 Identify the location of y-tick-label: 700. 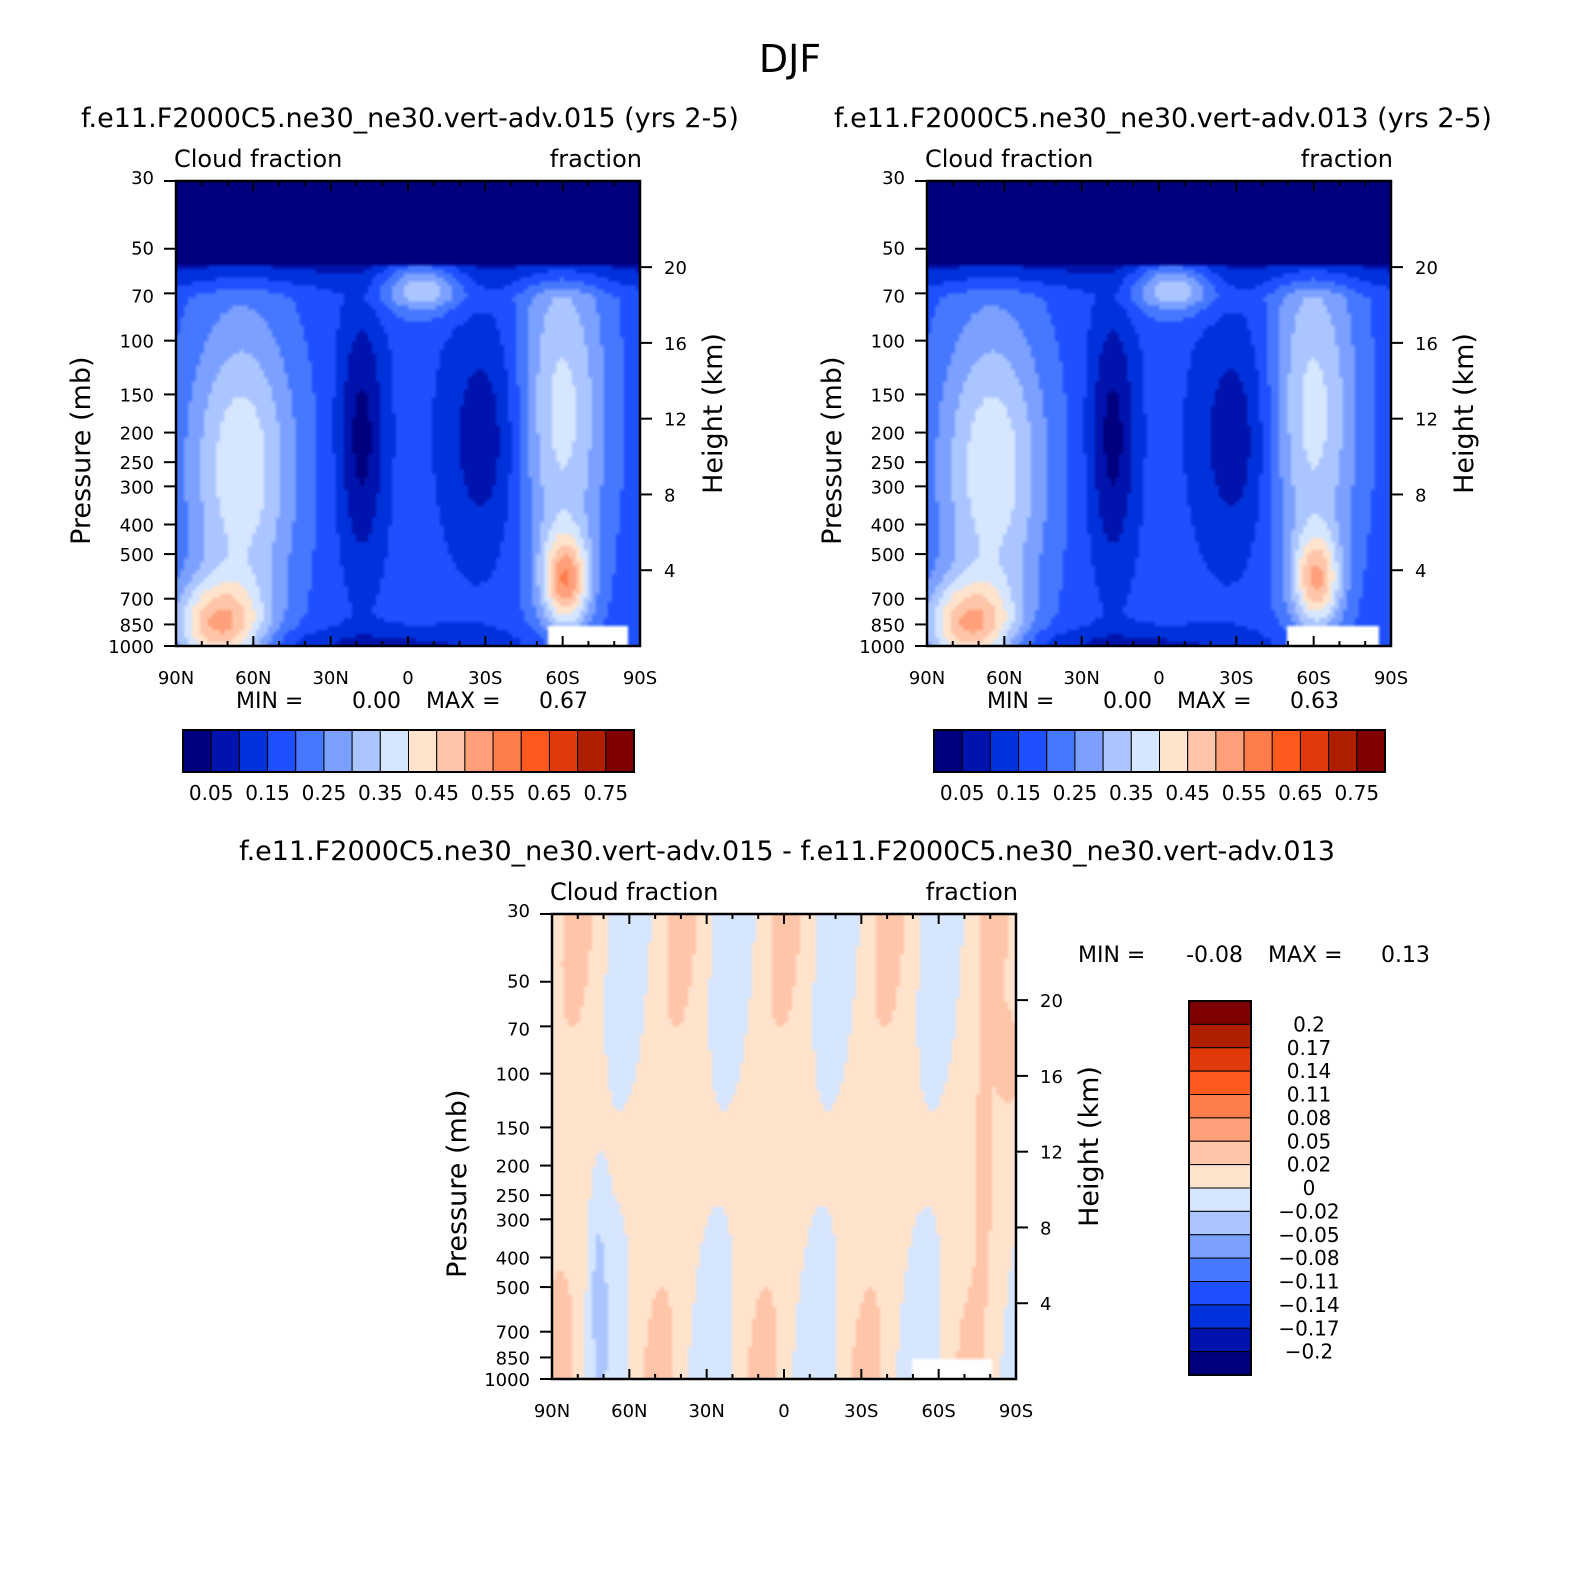
(137, 600).